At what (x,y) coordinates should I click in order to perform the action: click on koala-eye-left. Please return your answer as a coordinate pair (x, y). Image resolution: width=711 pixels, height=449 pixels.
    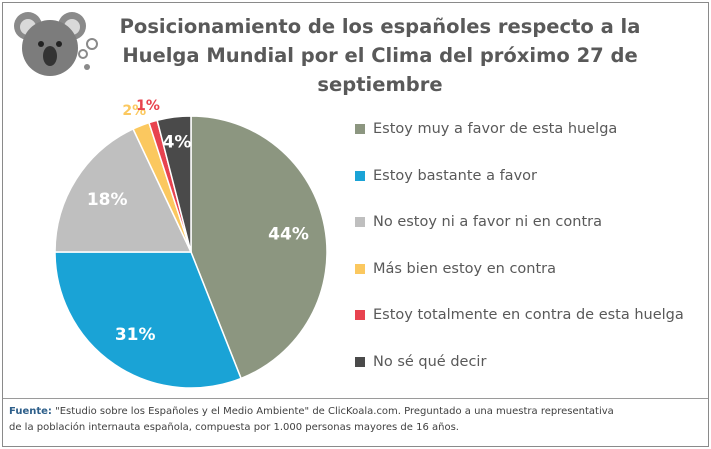
    Looking at the image, I should click on (41, 44).